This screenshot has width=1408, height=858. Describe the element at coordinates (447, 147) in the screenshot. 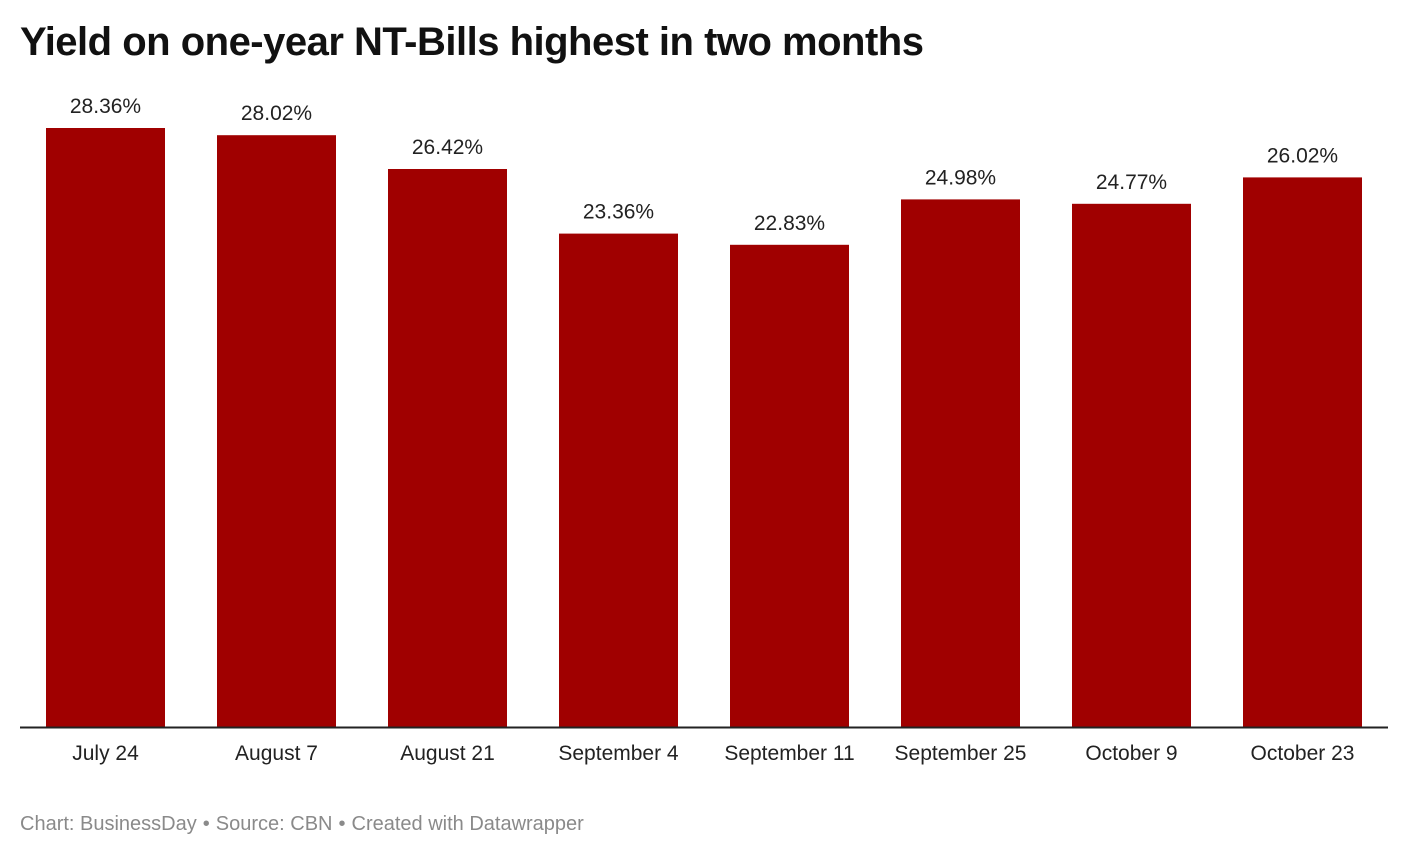

I see `bar-value-label: 26.42%` at that location.